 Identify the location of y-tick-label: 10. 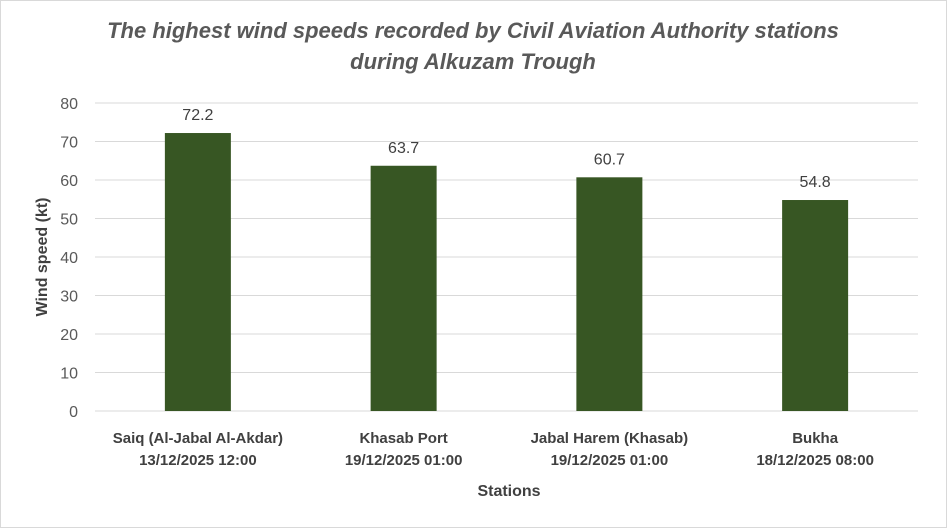
(69, 374).